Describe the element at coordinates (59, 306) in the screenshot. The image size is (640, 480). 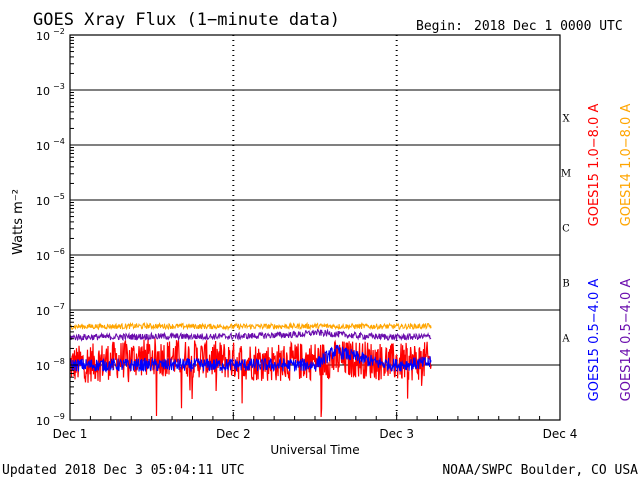
I see `y-tick-exponent: −7` at that location.